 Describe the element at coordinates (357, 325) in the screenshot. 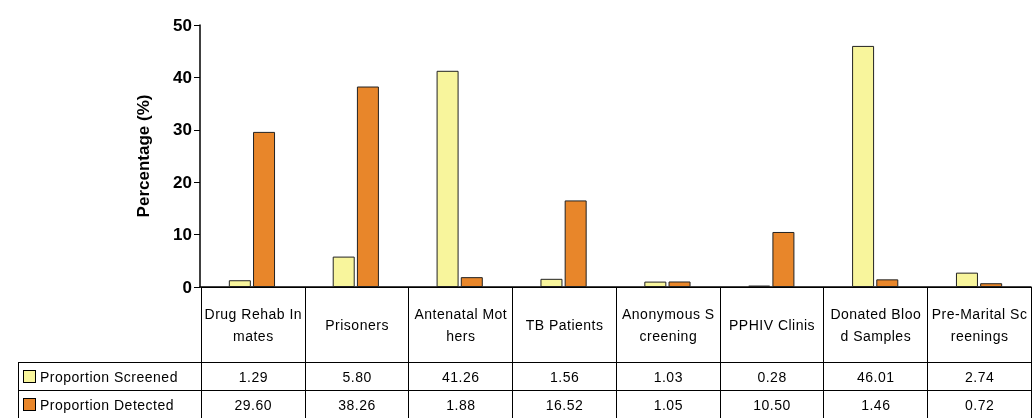

I see `x-tick-label: Prisoners` at that location.